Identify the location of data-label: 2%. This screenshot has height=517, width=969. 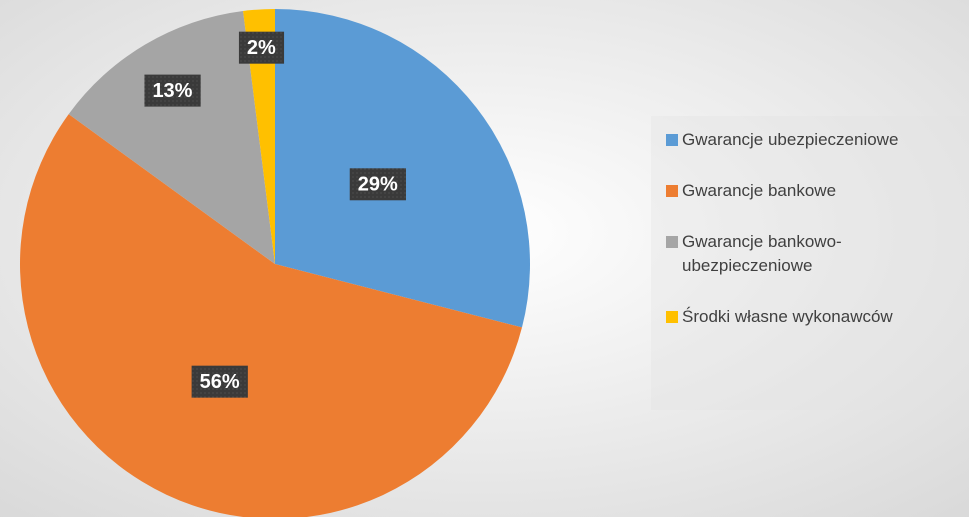
(261, 48).